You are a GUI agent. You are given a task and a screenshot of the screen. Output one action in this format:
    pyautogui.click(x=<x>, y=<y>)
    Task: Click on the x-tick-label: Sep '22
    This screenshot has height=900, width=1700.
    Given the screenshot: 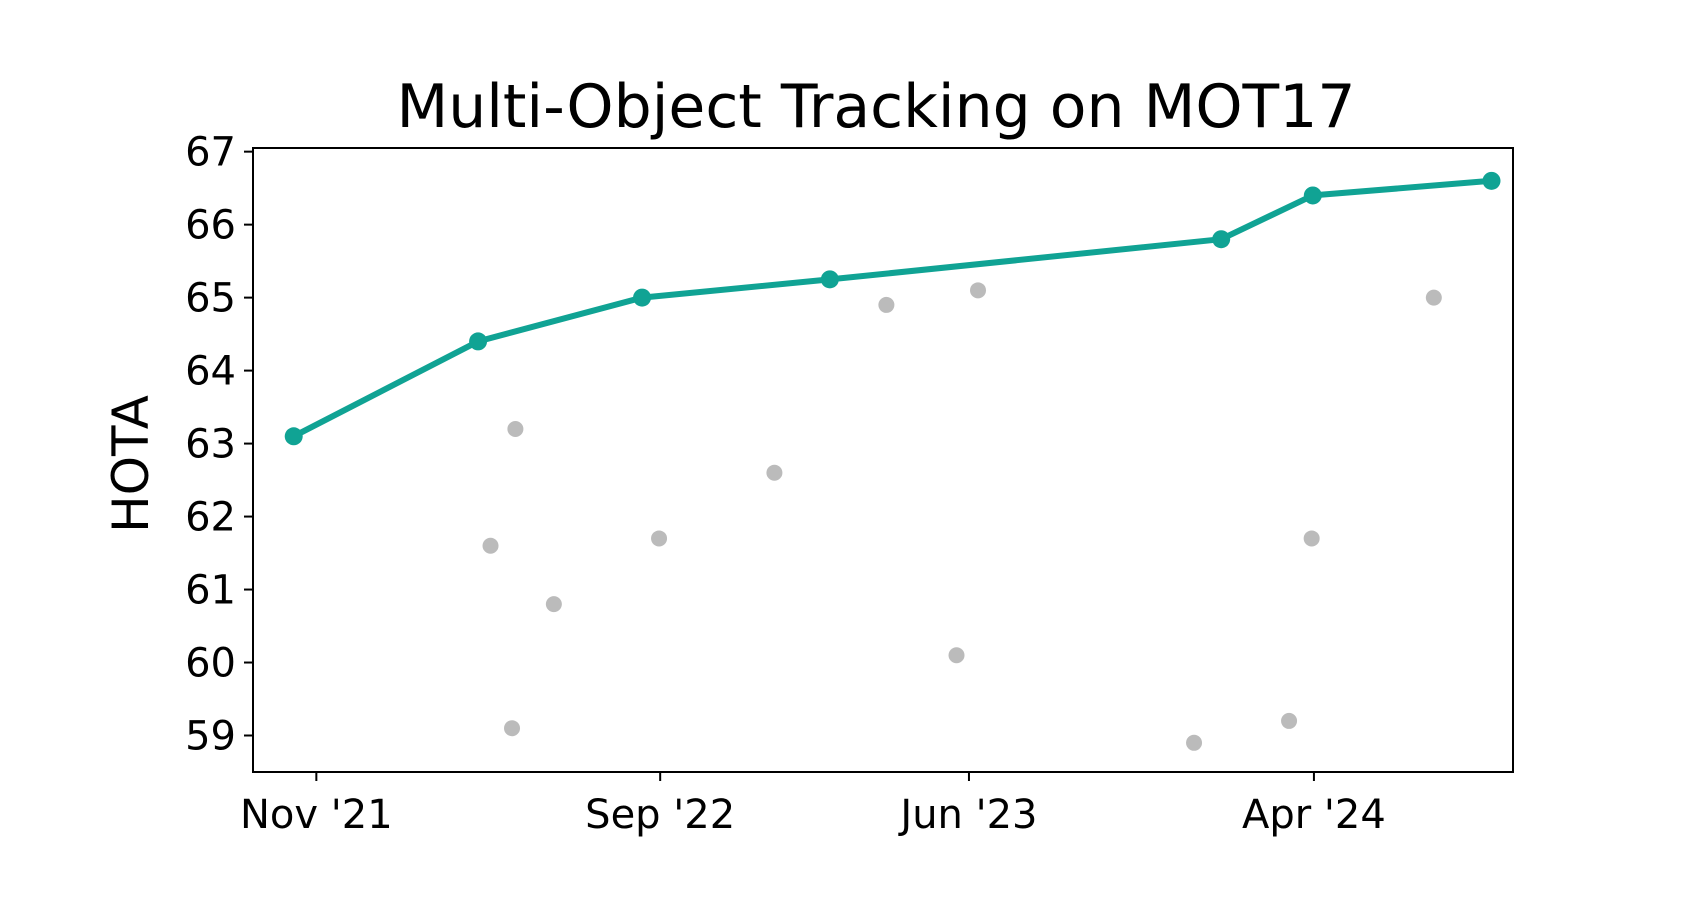 What is the action you would take?
    pyautogui.click(x=660, y=815)
    